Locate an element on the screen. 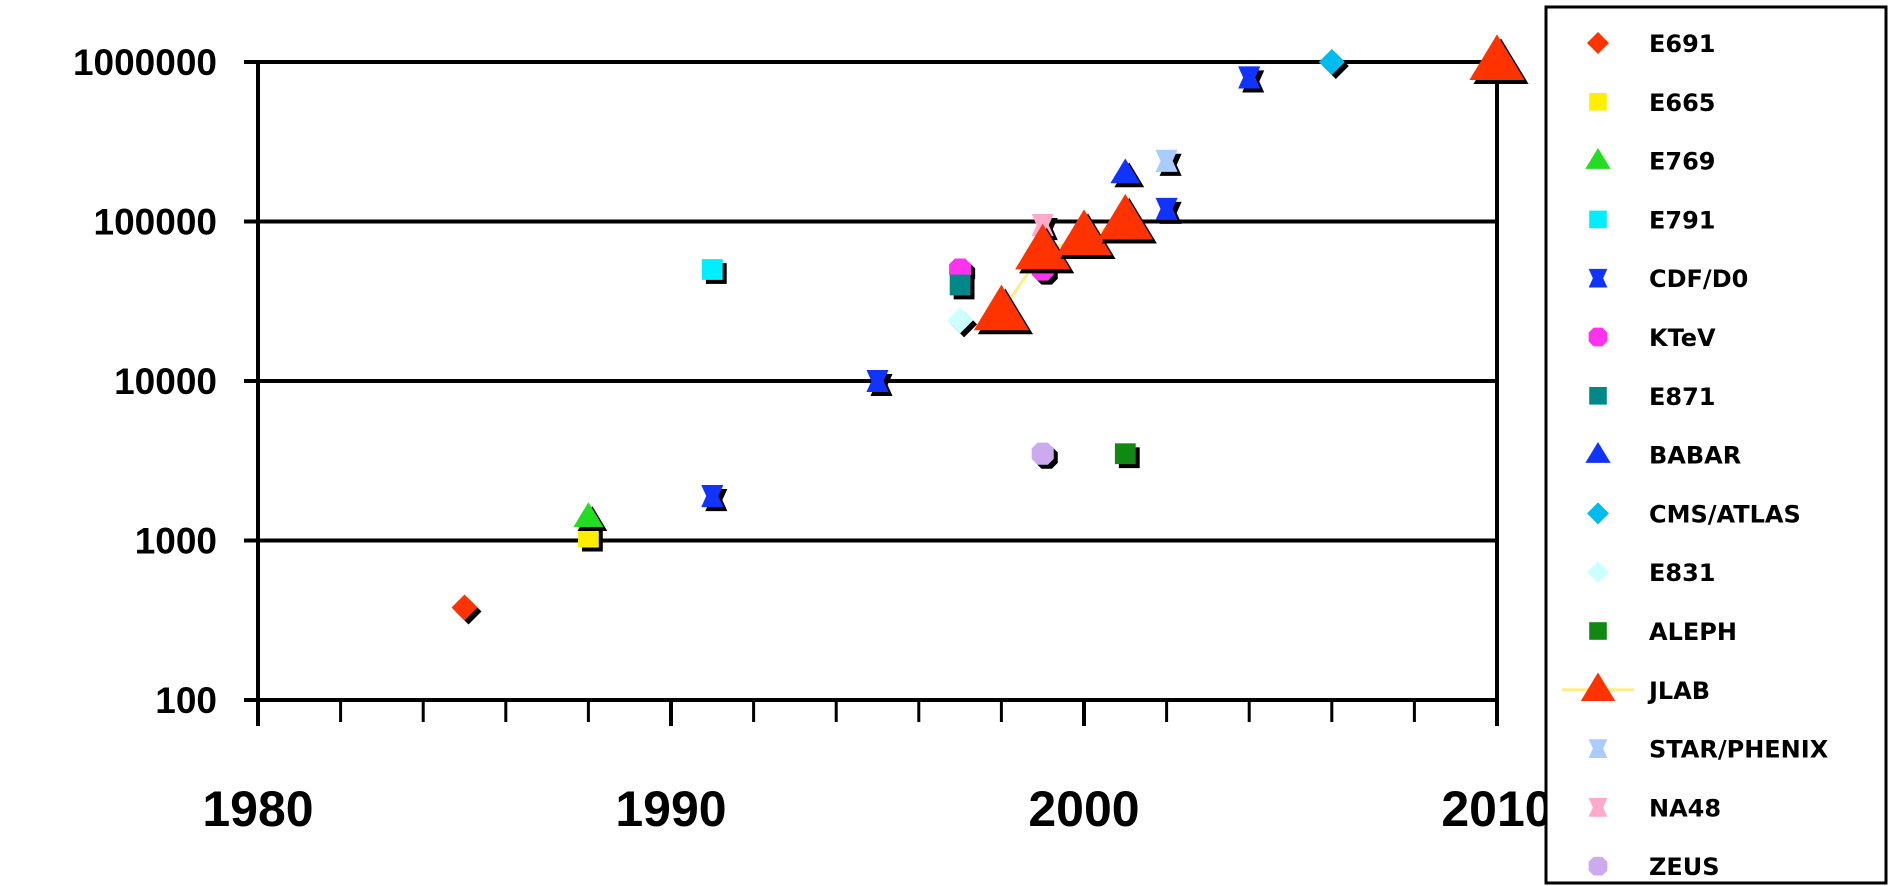 The height and width of the screenshot is (886, 1893). legend-label: E665 is located at coordinates (1682, 103).